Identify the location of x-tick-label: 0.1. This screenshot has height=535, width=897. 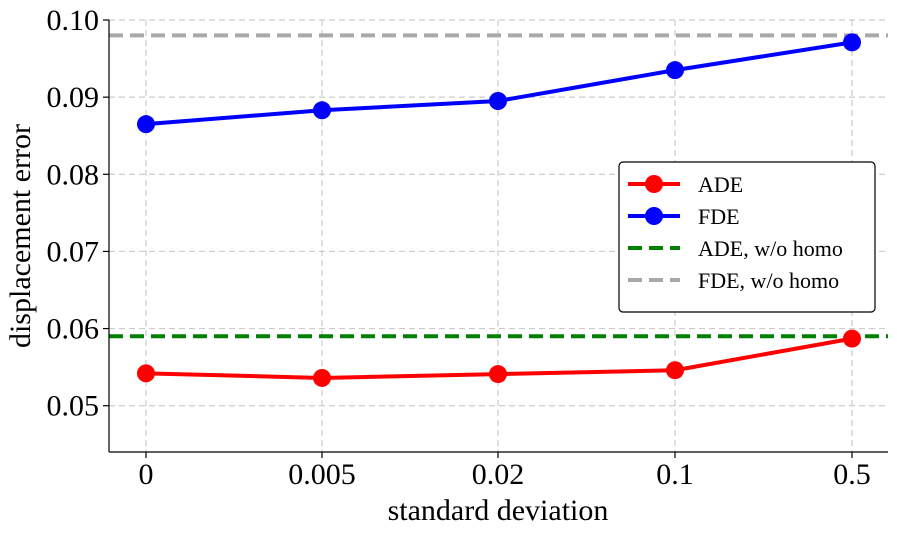
(675, 474).